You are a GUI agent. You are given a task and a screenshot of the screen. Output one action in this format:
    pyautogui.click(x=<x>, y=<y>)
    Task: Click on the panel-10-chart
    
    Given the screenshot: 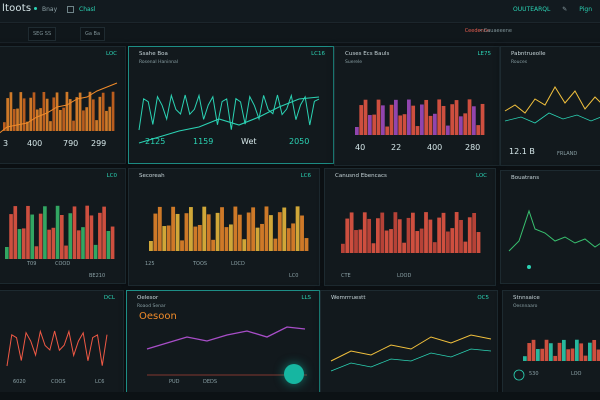 What is the action you would take?
    pyautogui.click(x=226, y=351)
    